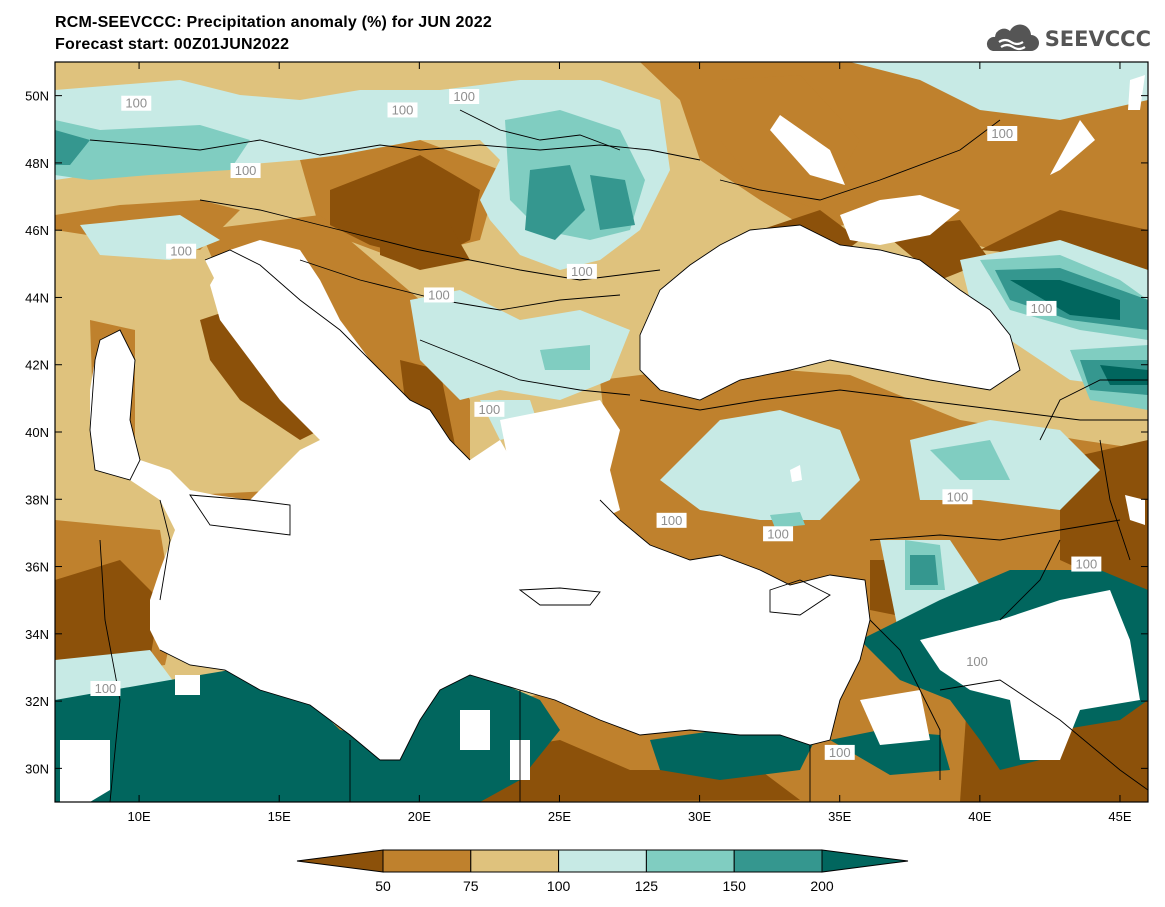 This screenshot has height=907, width=1165. I want to click on y-tick-label: 34N, so click(37, 634).